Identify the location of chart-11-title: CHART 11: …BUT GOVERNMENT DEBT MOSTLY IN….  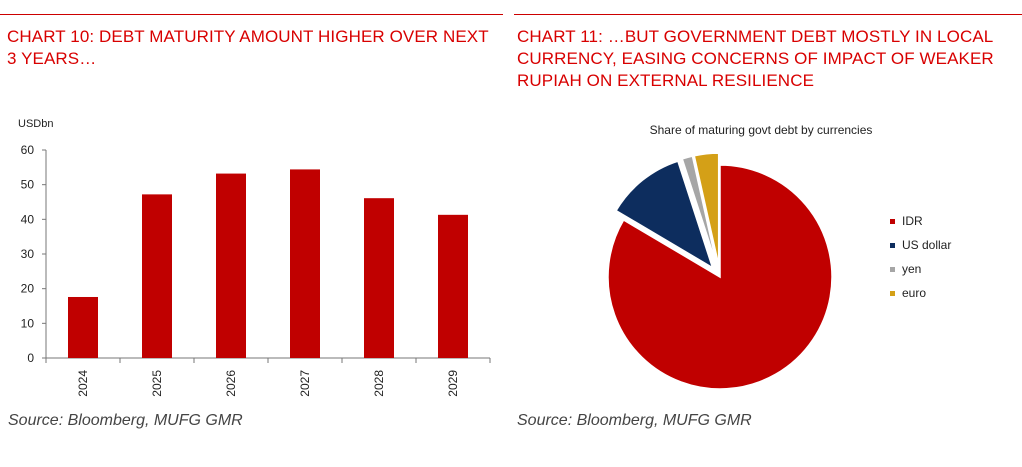
(755, 58).